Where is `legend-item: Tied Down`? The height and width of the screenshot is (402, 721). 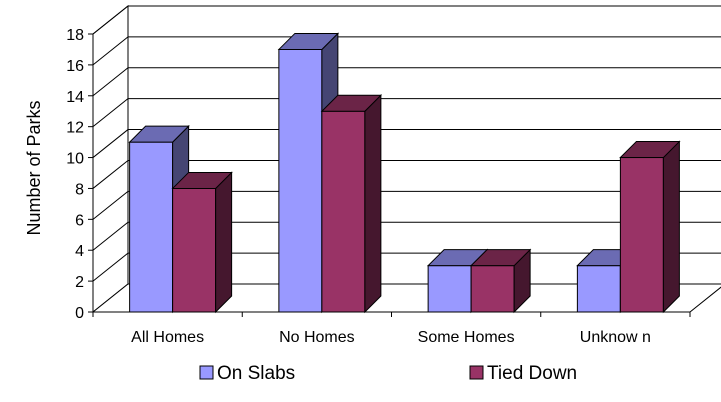
legend-item: Tied Down is located at coordinates (523, 373).